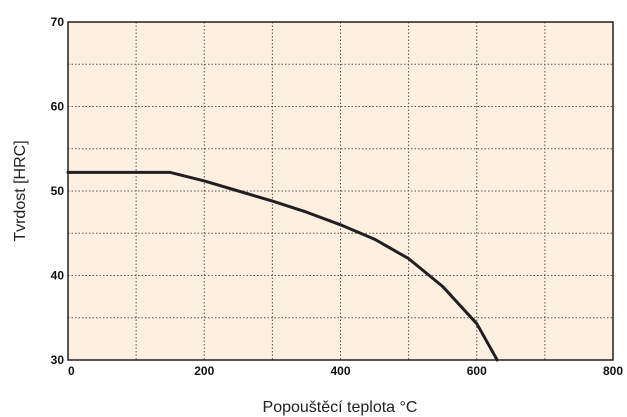  What do you see at coordinates (340, 371) in the screenshot?
I see `x-tick-label: 400` at bounding box center [340, 371].